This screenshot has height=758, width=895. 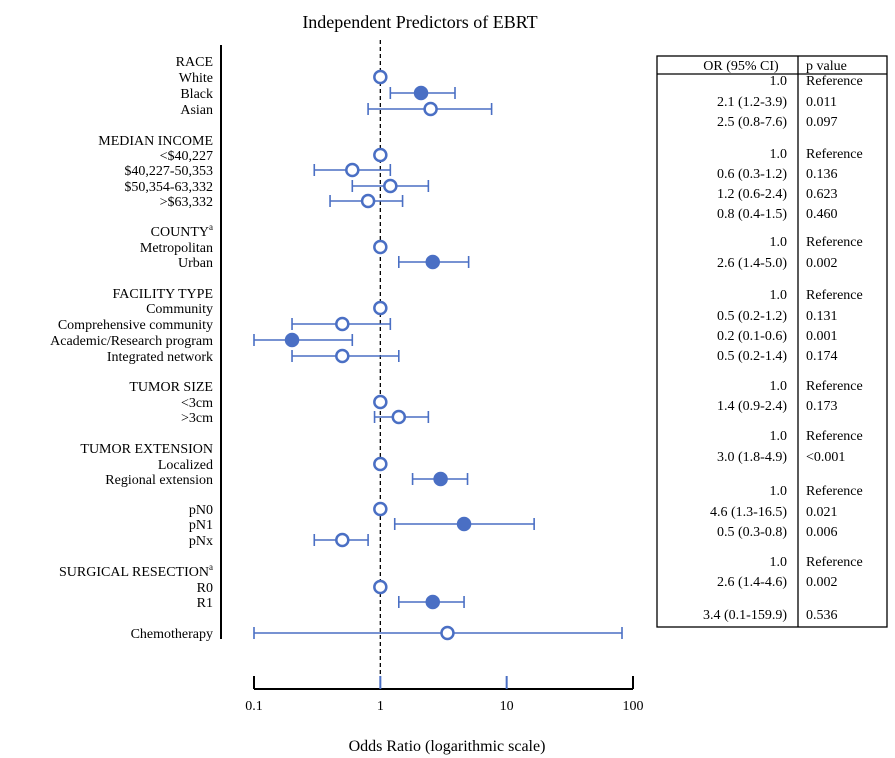 What do you see at coordinates (752, 214) in the screenshot?
I see `or-ci-cell: 0.8 (0.4-1.5)` at bounding box center [752, 214].